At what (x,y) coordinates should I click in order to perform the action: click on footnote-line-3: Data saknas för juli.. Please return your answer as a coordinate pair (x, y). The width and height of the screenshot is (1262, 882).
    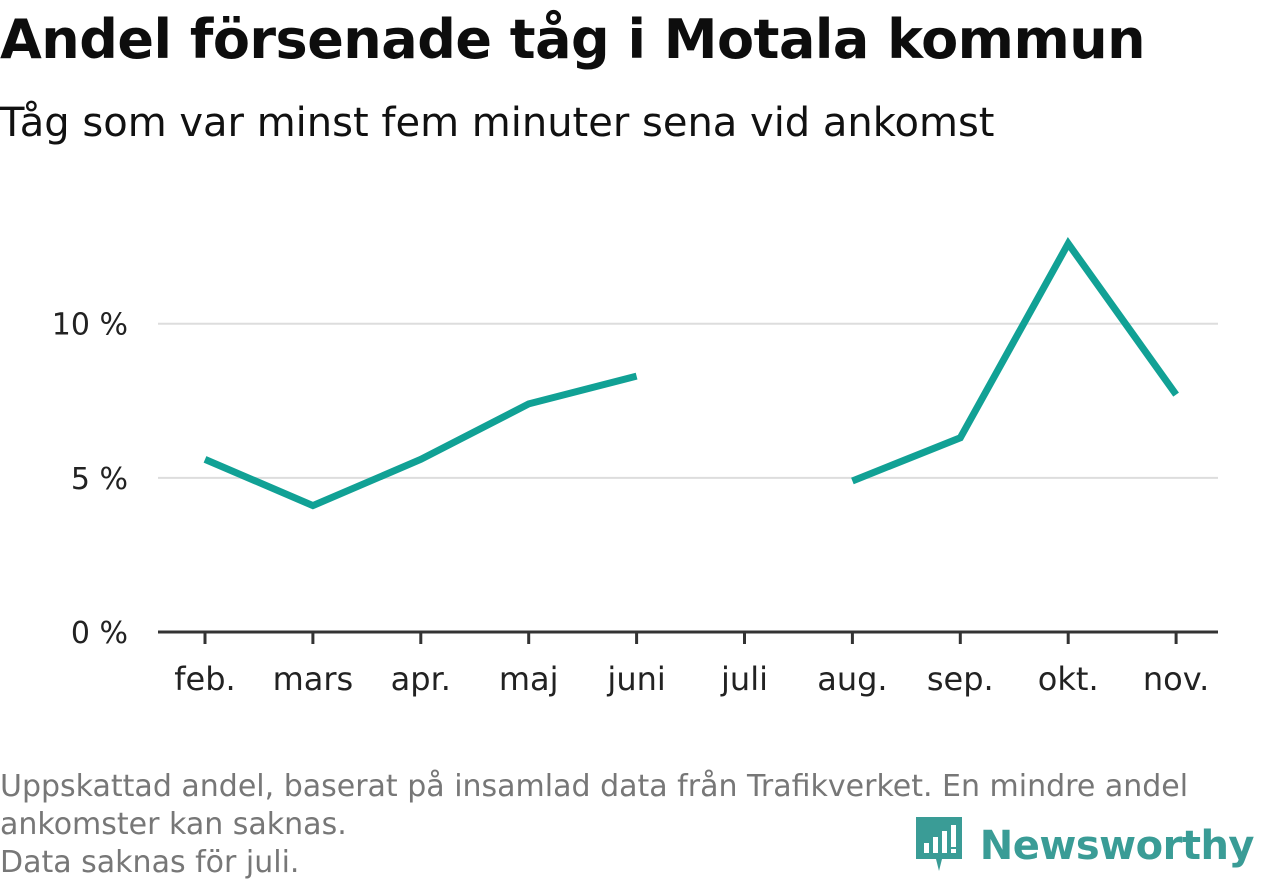
    Looking at the image, I should click on (150, 862).